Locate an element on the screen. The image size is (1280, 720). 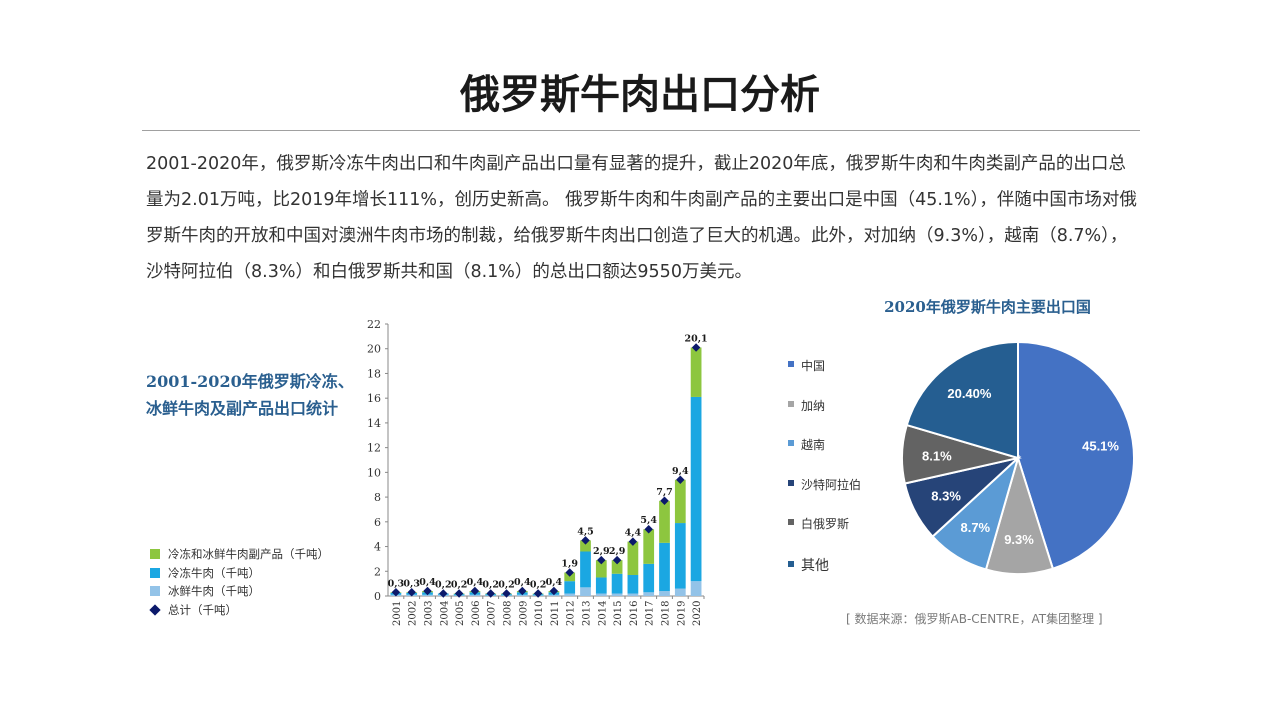
y-tick-label: 14 is located at coordinates (374, 423).